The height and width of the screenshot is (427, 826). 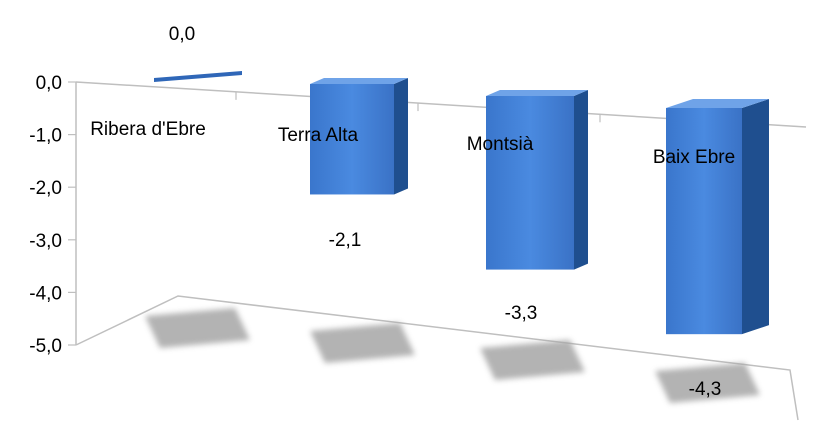 What do you see at coordinates (45, 241) in the screenshot?
I see `y-tick-label: -3,0` at bounding box center [45, 241].